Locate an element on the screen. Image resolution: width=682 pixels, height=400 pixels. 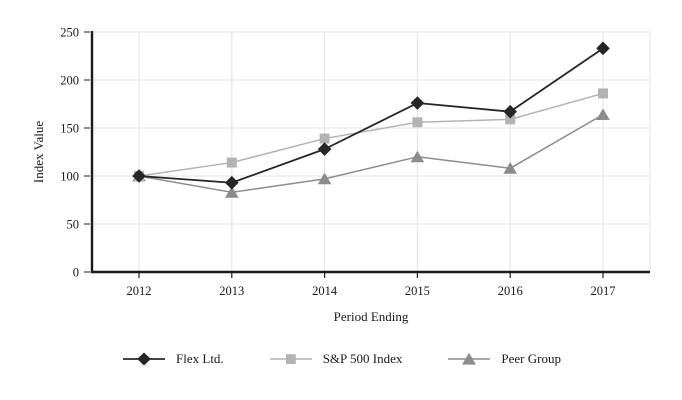
legend-label-sp500: S&P 500 Index is located at coordinates (362, 358).